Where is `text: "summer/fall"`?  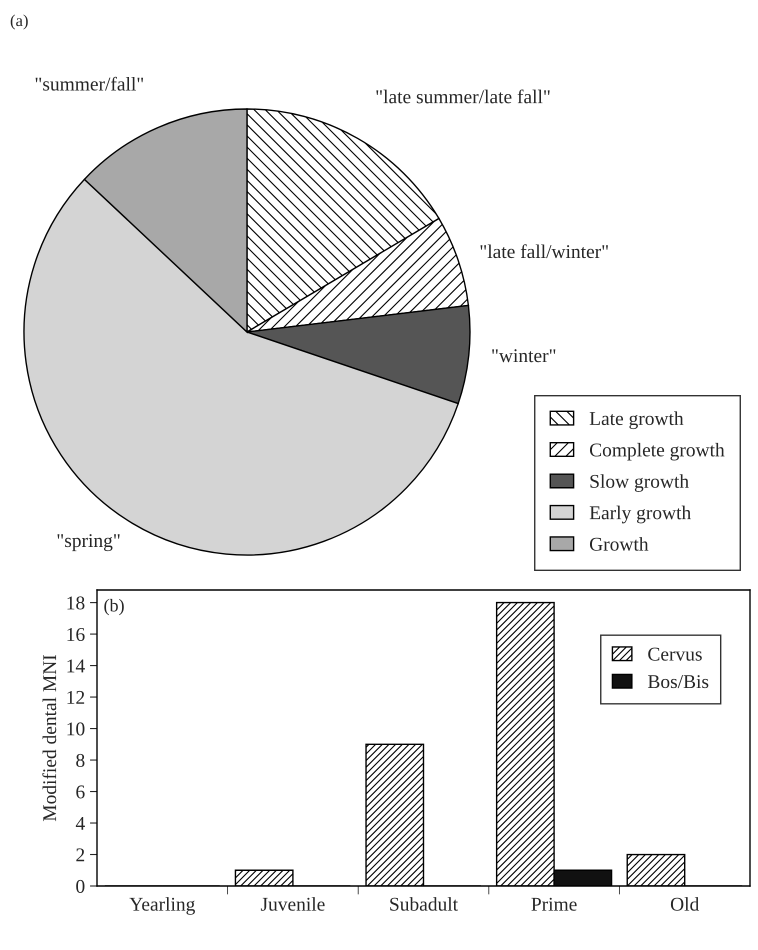 text: "summer/fall" is located at coordinates (90, 83).